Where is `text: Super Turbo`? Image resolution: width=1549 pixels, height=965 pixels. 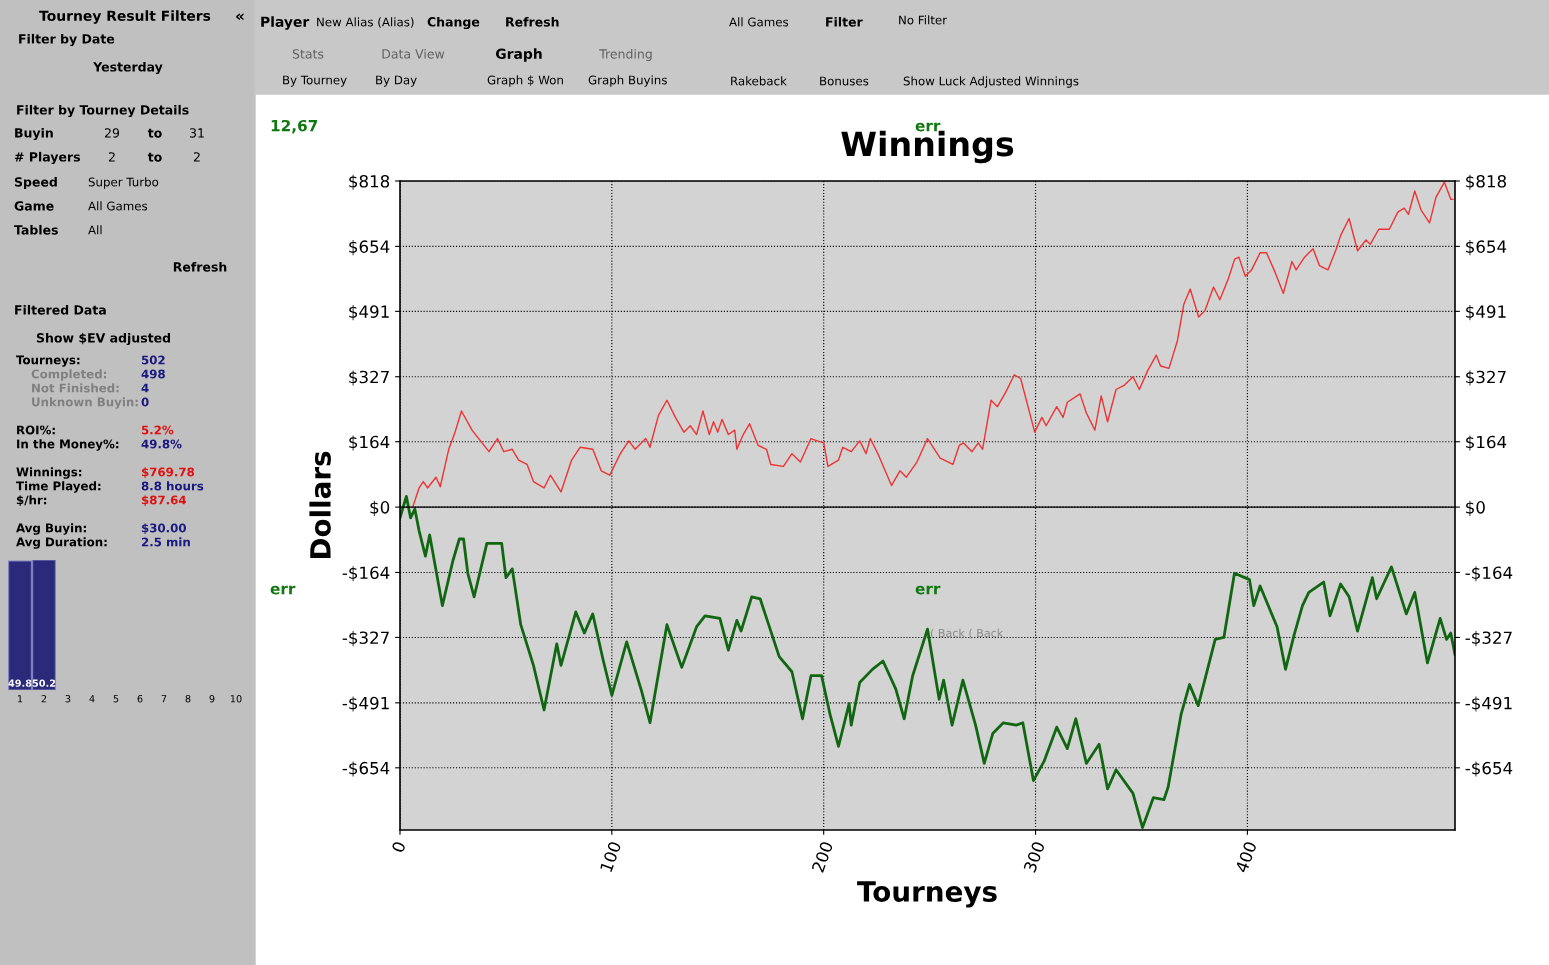 text: Super Turbo is located at coordinates (123, 183).